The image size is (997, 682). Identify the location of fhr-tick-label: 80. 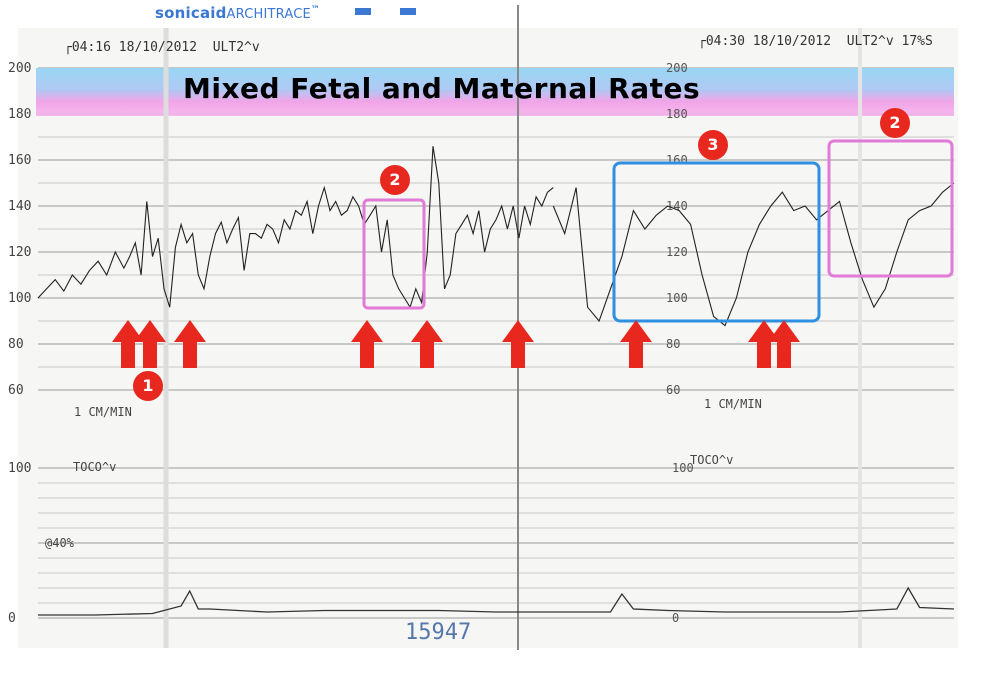
(16, 344).